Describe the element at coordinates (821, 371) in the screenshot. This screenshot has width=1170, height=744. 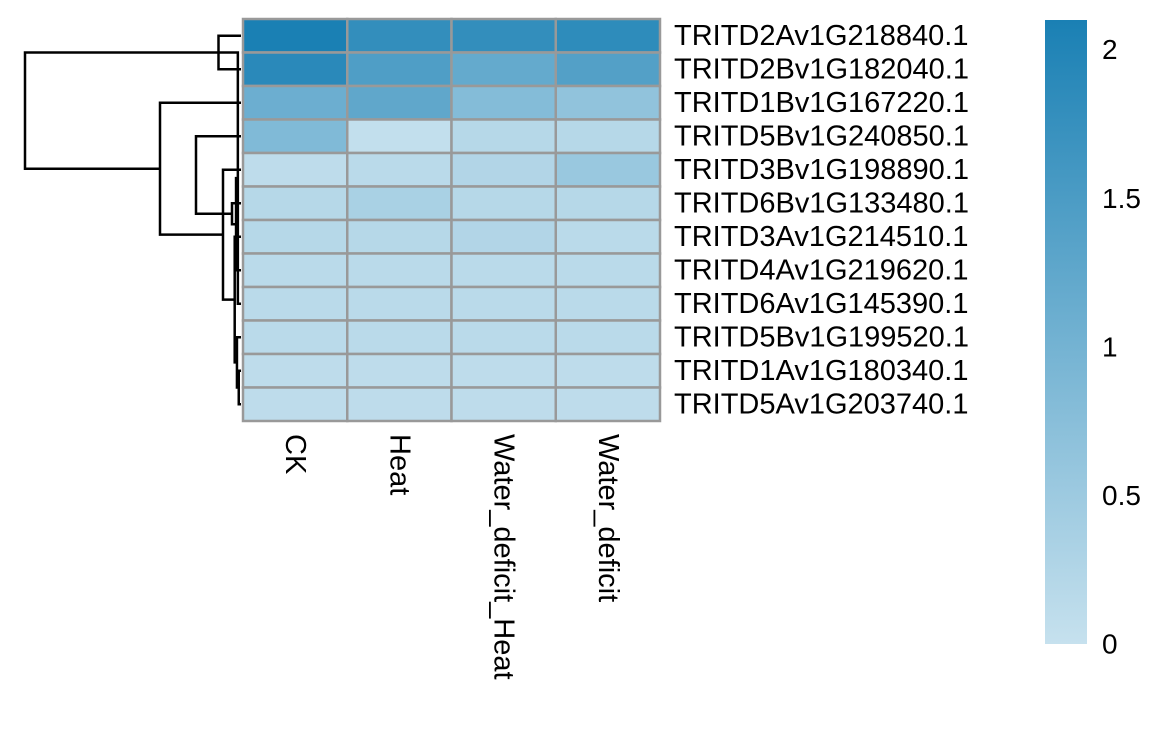
I see `row-label: TRITD1Av1G180340.1` at that location.